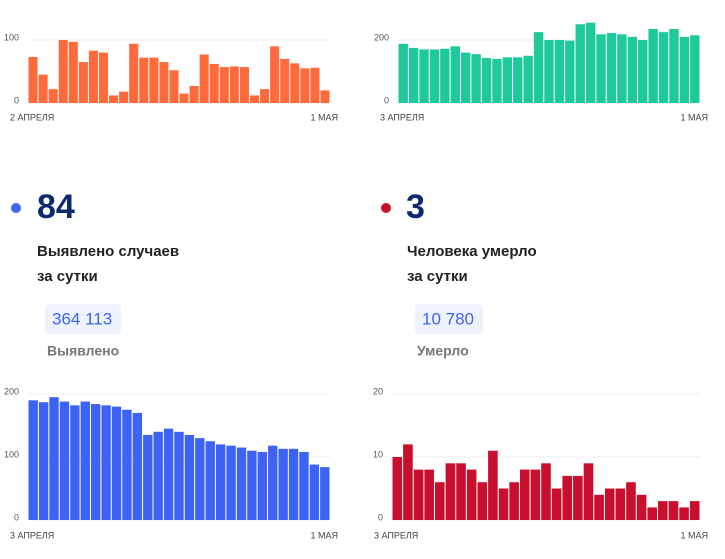  I want to click on stat-total-label: Выявлено, so click(83, 351).